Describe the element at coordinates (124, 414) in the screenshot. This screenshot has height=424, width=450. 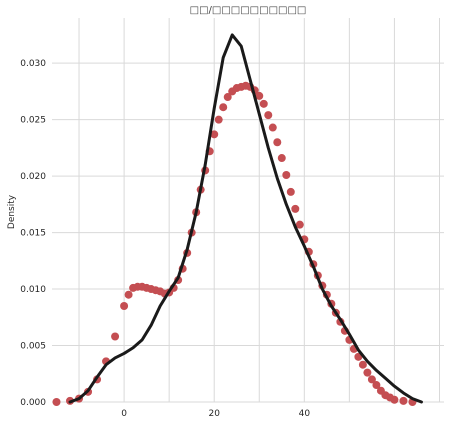
I see `x-tick-label: 0` at that location.